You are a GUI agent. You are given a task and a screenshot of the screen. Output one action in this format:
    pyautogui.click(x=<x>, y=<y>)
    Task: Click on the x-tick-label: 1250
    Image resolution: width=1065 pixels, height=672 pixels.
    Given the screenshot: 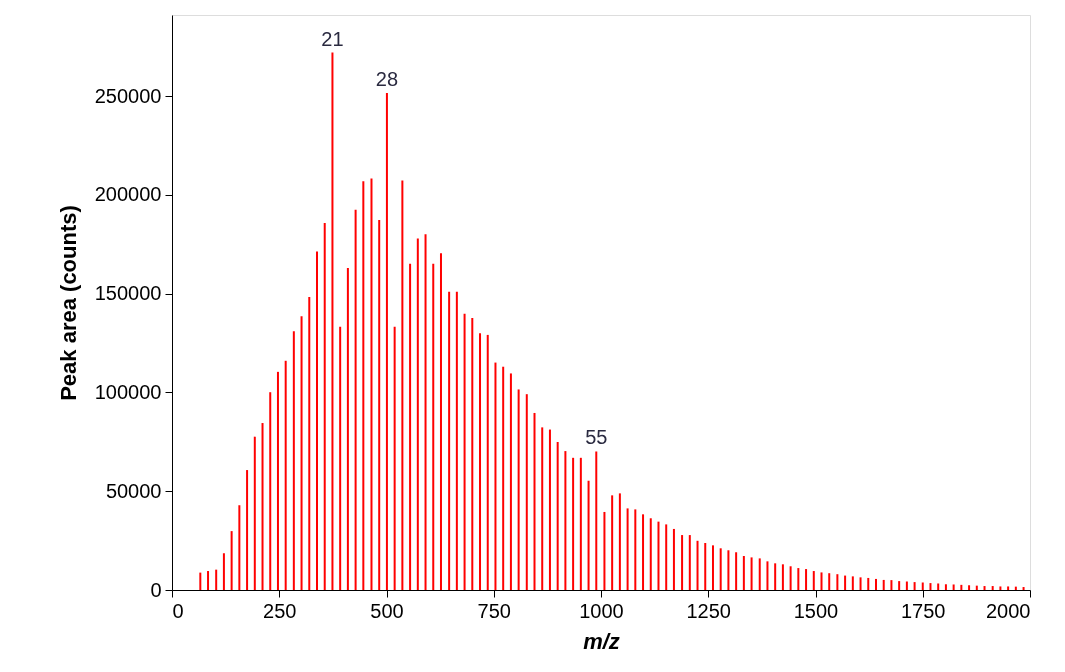 What is the action you would take?
    pyautogui.click(x=708, y=610)
    